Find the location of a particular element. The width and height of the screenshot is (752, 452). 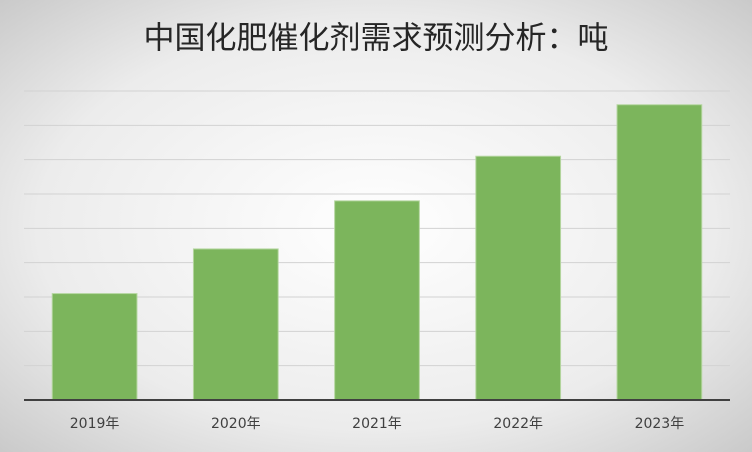

chart-title: 中国化肥催化剂需求预测分析：吨 is located at coordinates (376, 39).